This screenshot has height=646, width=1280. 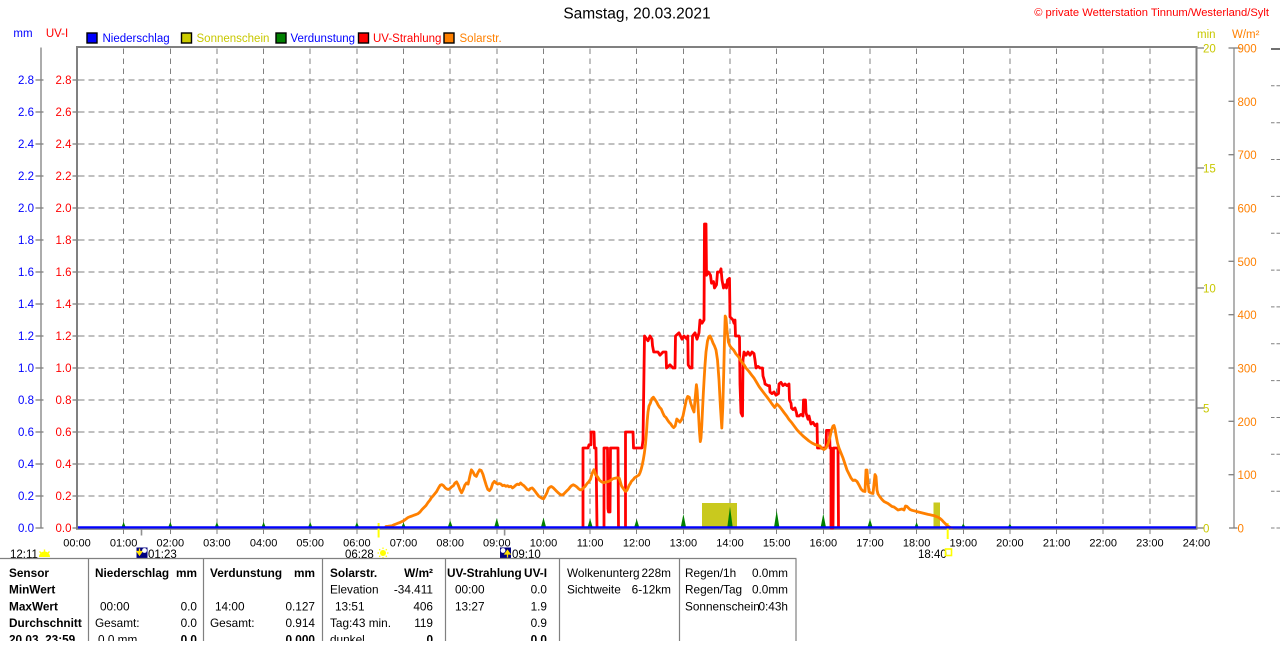 What do you see at coordinates (1247, 210) in the screenshot?
I see `svg-text: 600` at bounding box center [1247, 210].